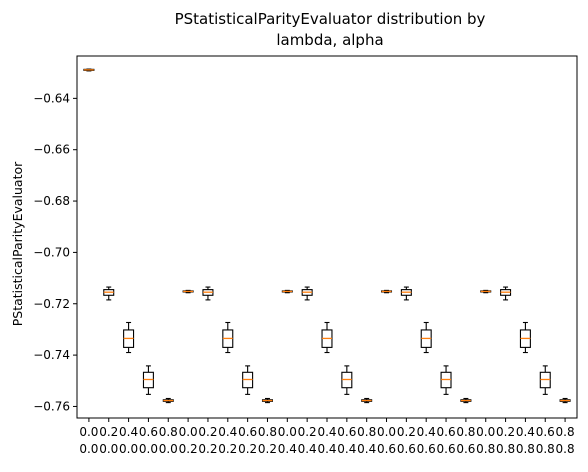 The height and width of the screenshot is (472, 588). What do you see at coordinates (51, 252) in the screenshot?
I see `y-tick-label: −0.70` at bounding box center [51, 252].